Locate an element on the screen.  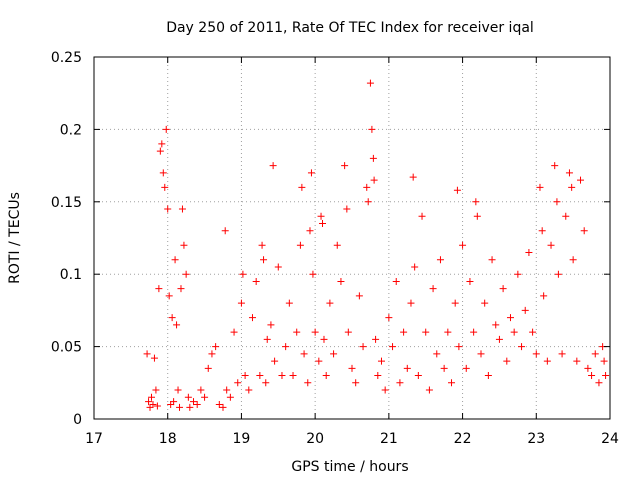
y-tick-label: 0.25 is located at coordinates (66, 58).